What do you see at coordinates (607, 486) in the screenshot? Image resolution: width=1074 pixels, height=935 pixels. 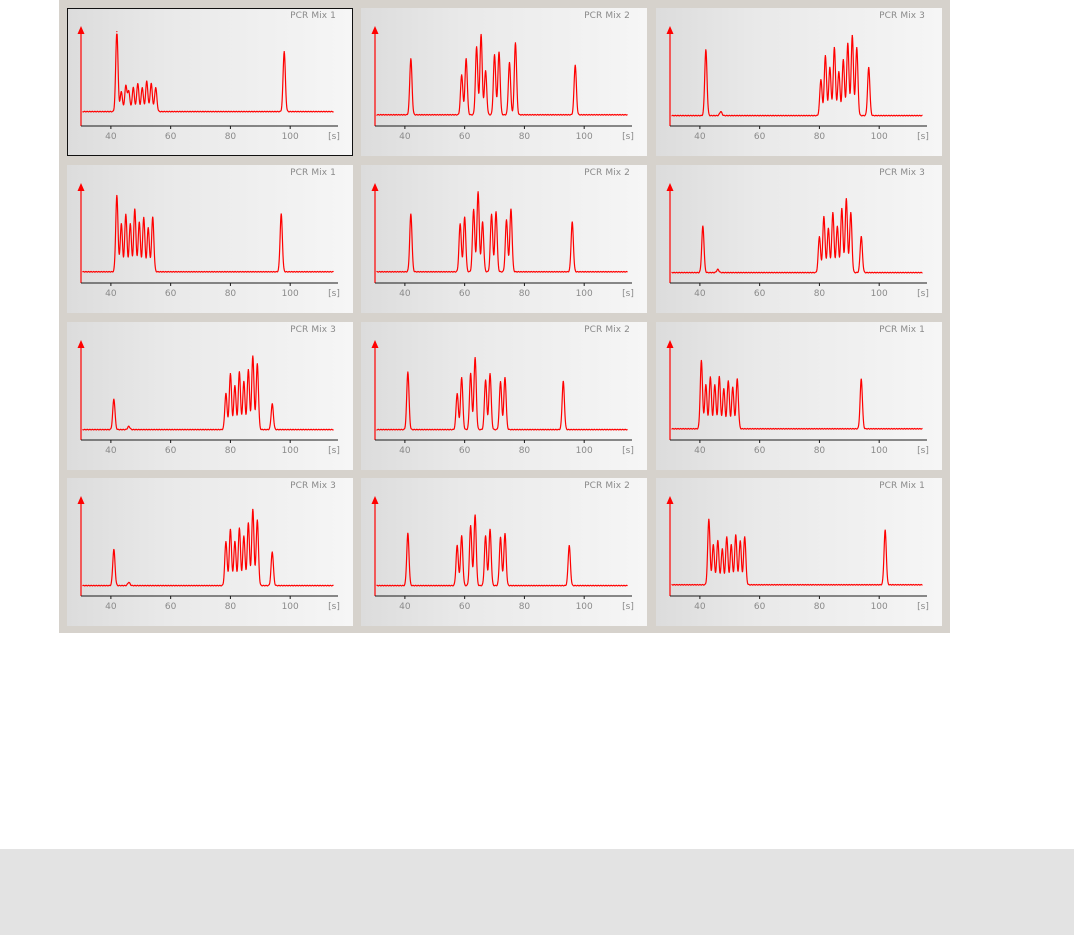 I see `chart-title: PCR Mix 2` at bounding box center [607, 486].